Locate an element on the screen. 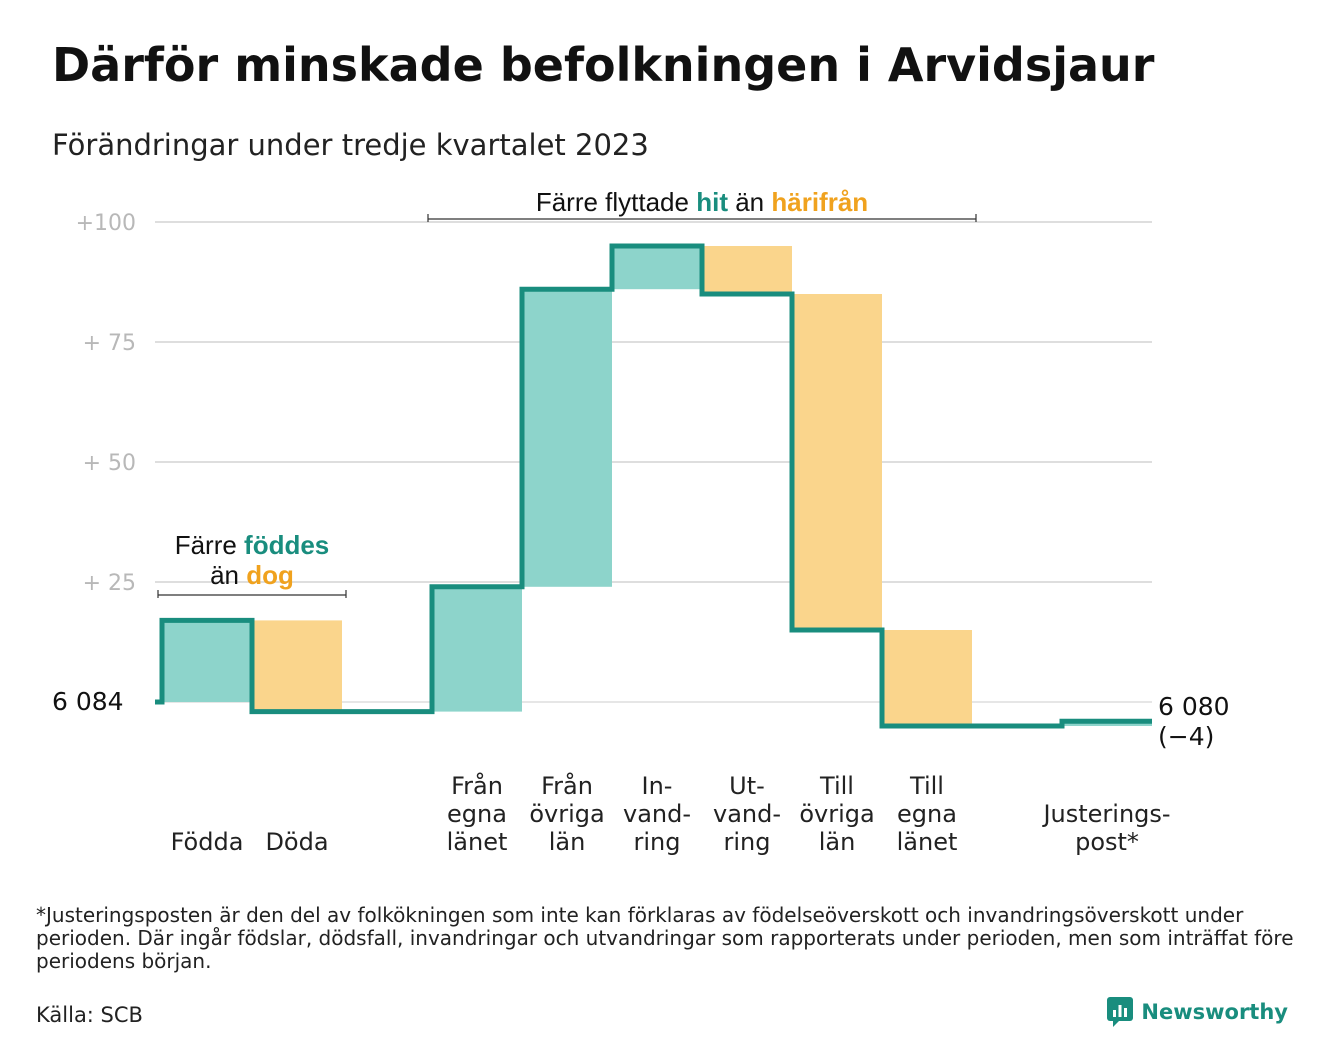 The image size is (1340, 1060). y-tick-label: + 50 is located at coordinates (109, 463).